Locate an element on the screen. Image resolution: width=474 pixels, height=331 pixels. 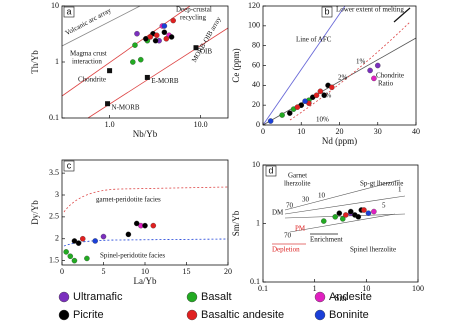
x-tick-label: 15 is located at coordinates (187, 271).